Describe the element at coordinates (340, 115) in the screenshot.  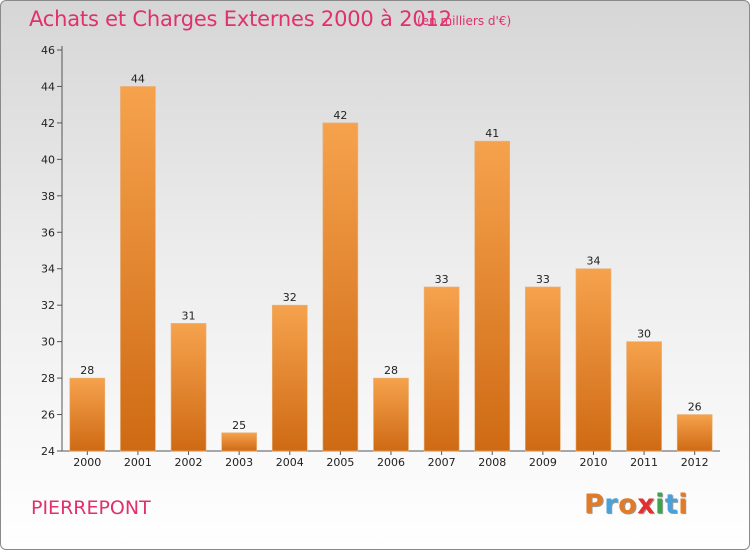
I see `value-label-2005: 42` at that location.